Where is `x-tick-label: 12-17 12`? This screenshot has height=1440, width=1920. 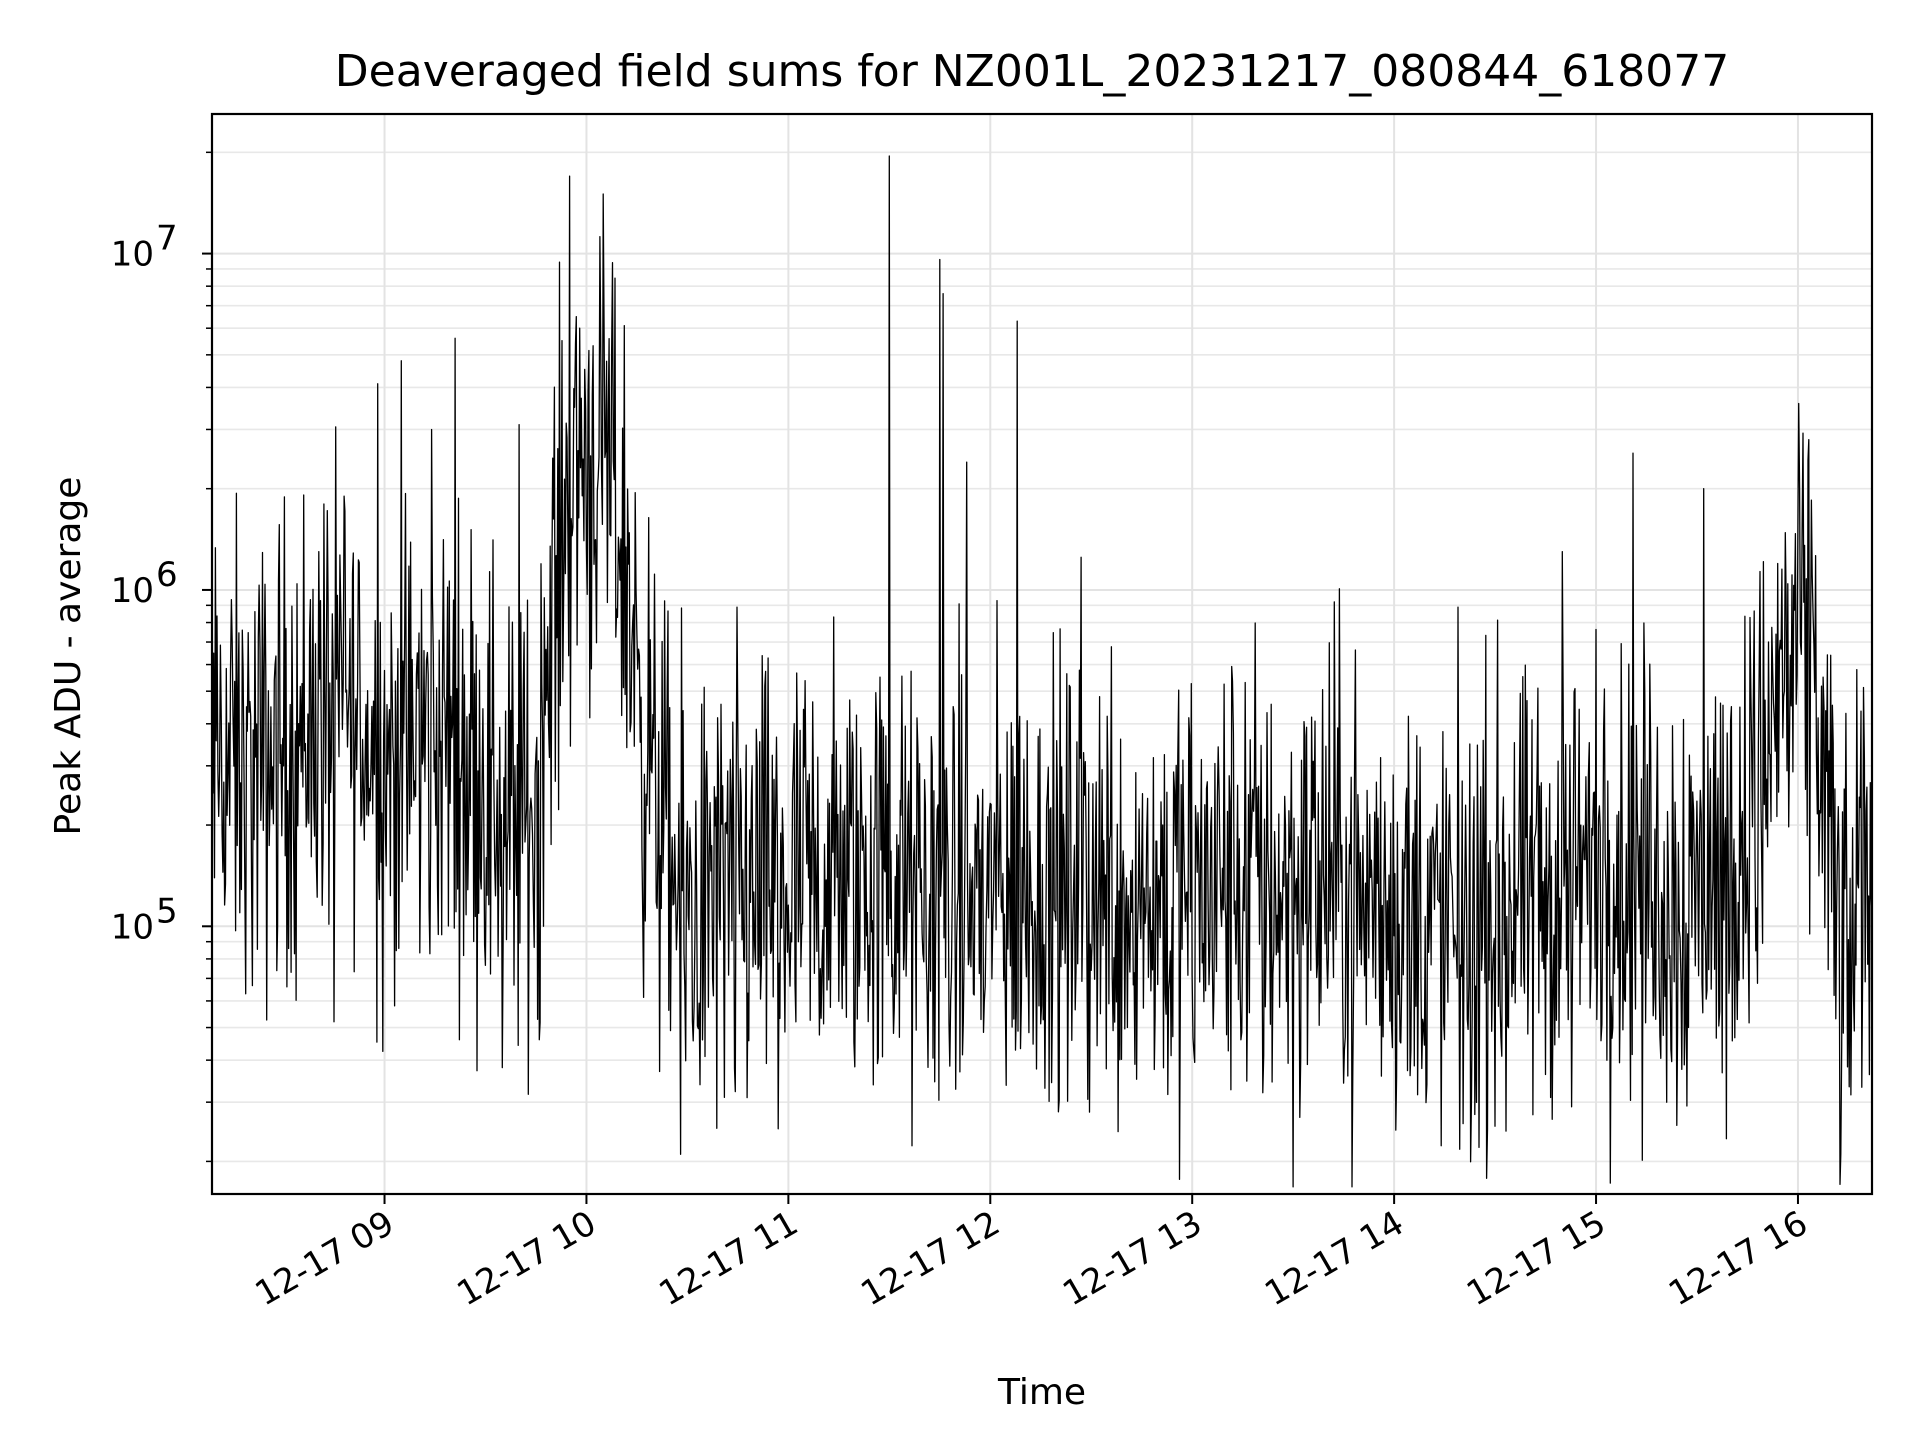
x-tick-label: 12-17 12 is located at coordinates (930, 1258).